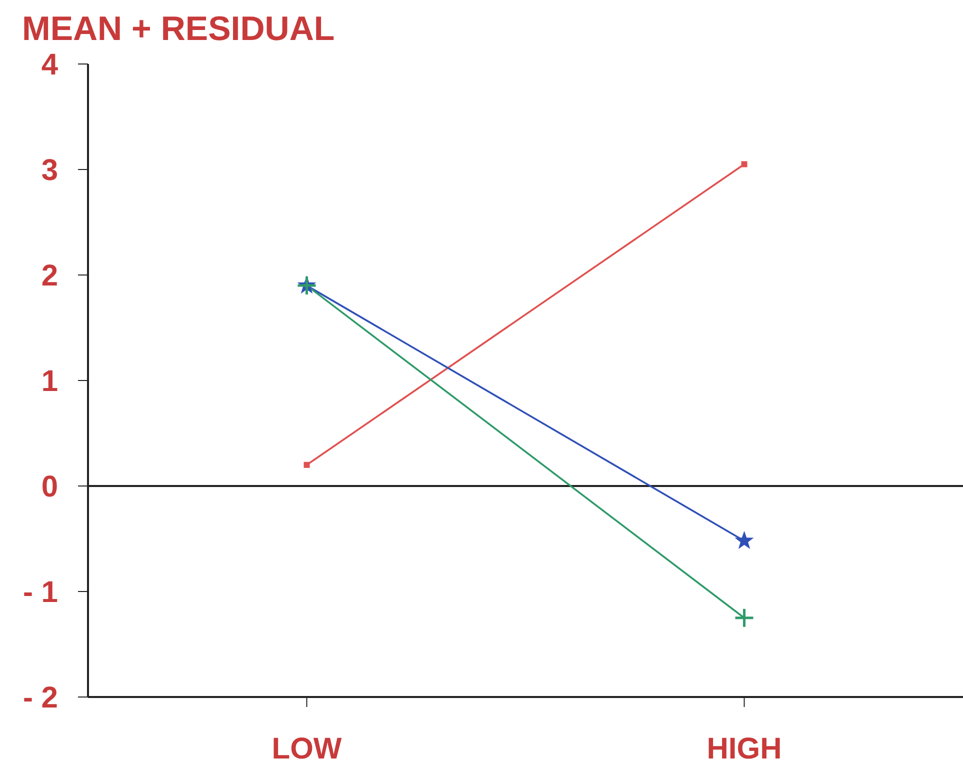 This screenshot has height=767, width=963. I want to click on y-tick-label: 1, so click(49, 381).